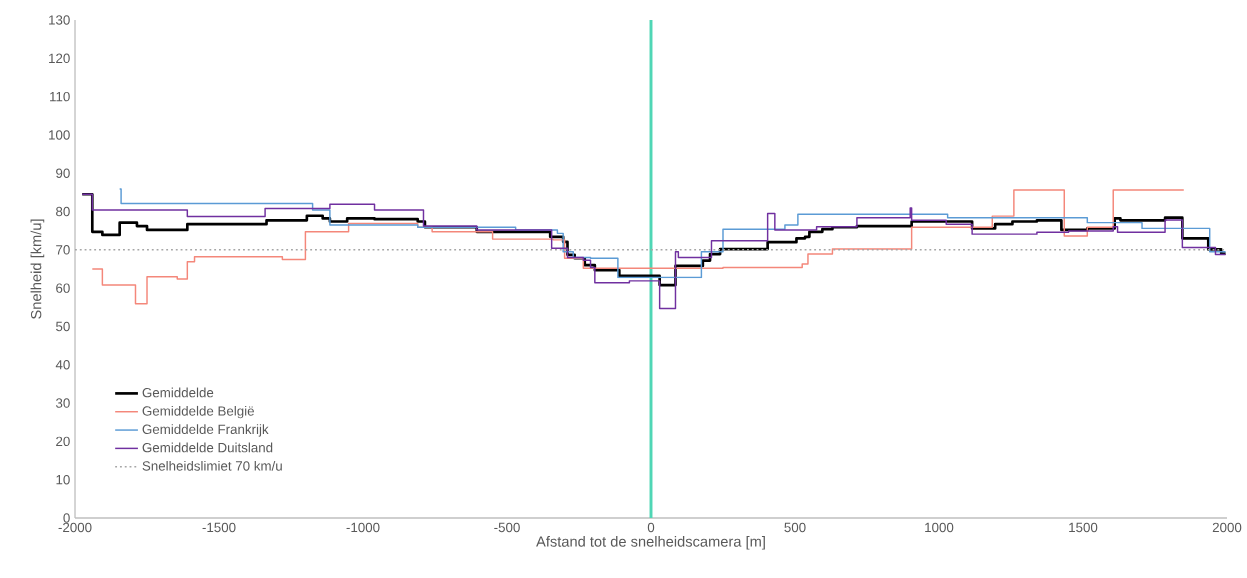 The width and height of the screenshot is (1247, 578). I want to click on y-tick-label: 130, so click(59, 20).